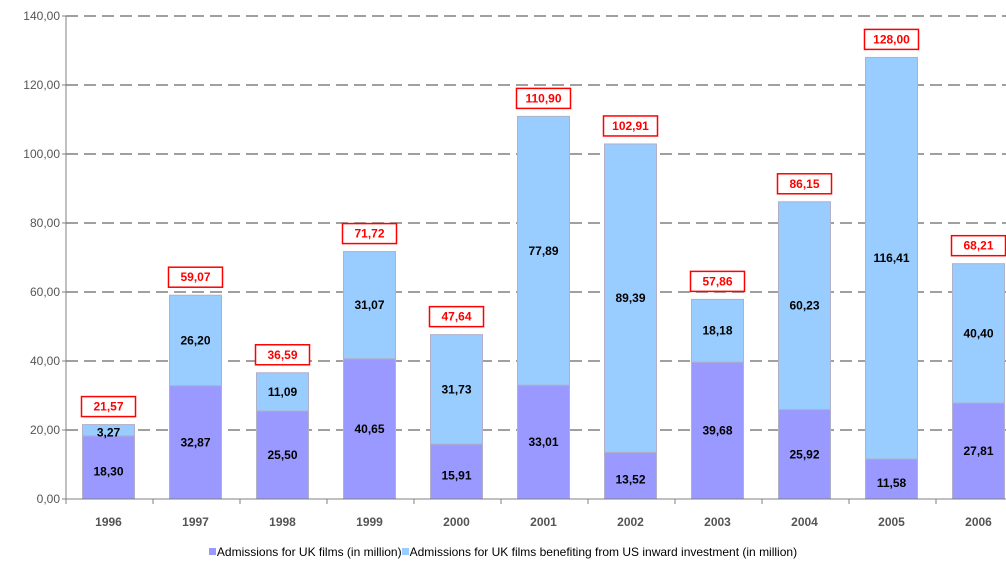 The width and height of the screenshot is (1006, 567). I want to click on data-label: 27,81, so click(978, 451).